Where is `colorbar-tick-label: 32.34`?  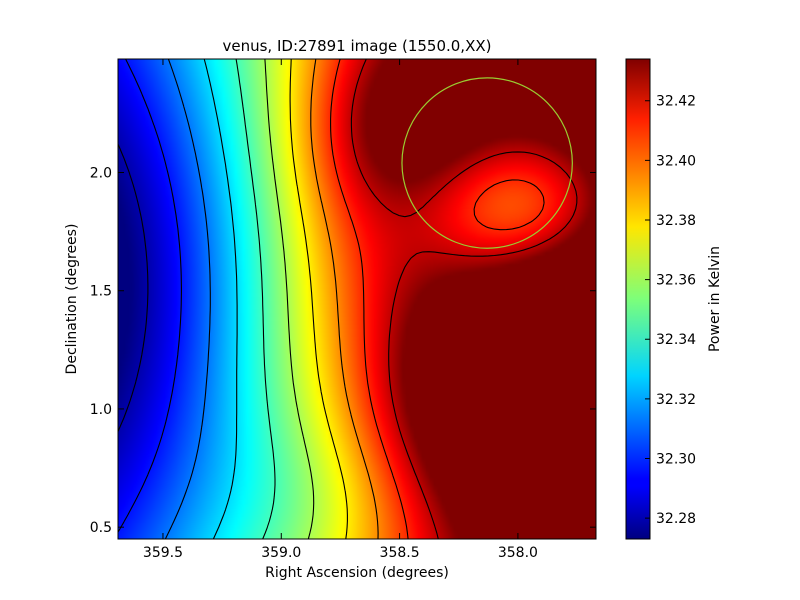 colorbar-tick-label: 32.34 is located at coordinates (676, 340).